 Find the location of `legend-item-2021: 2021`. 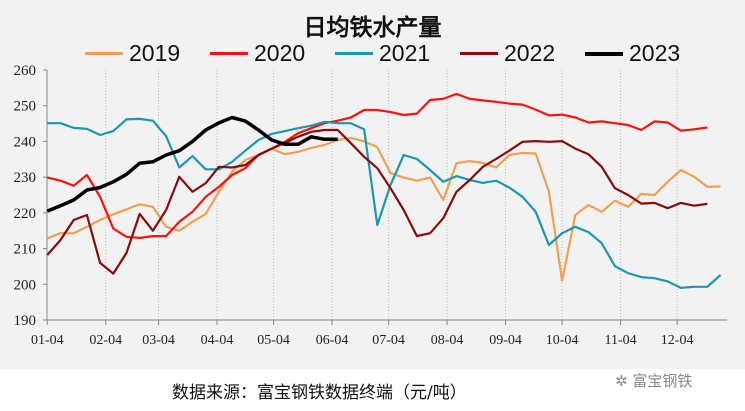

legend-item-2021: 2021 is located at coordinates (397, 53).